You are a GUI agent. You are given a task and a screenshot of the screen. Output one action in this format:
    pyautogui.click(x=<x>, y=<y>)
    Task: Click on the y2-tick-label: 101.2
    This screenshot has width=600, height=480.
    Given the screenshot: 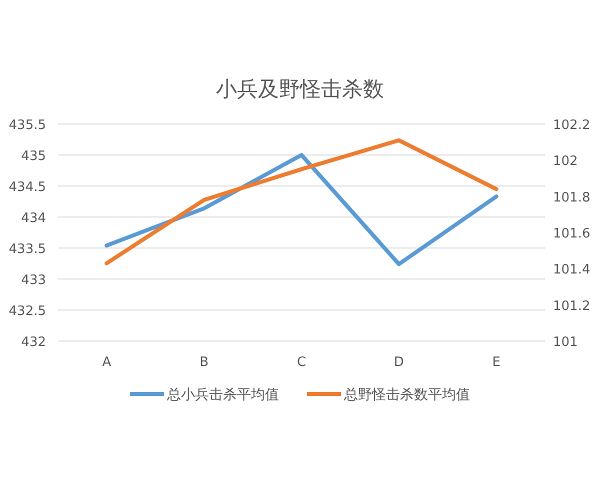 What is the action you would take?
    pyautogui.click(x=571, y=306)
    